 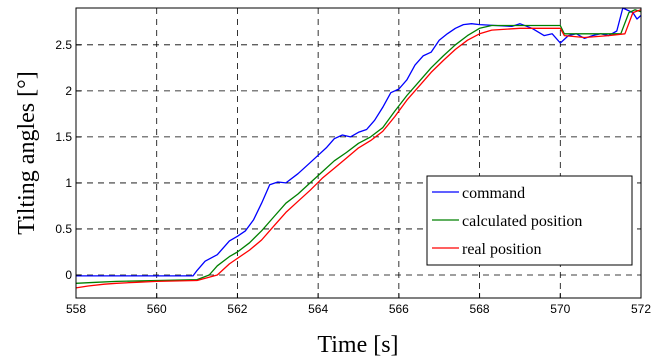 I want to click on y-tick-label-2.5: 2.5, so click(x=63, y=45).